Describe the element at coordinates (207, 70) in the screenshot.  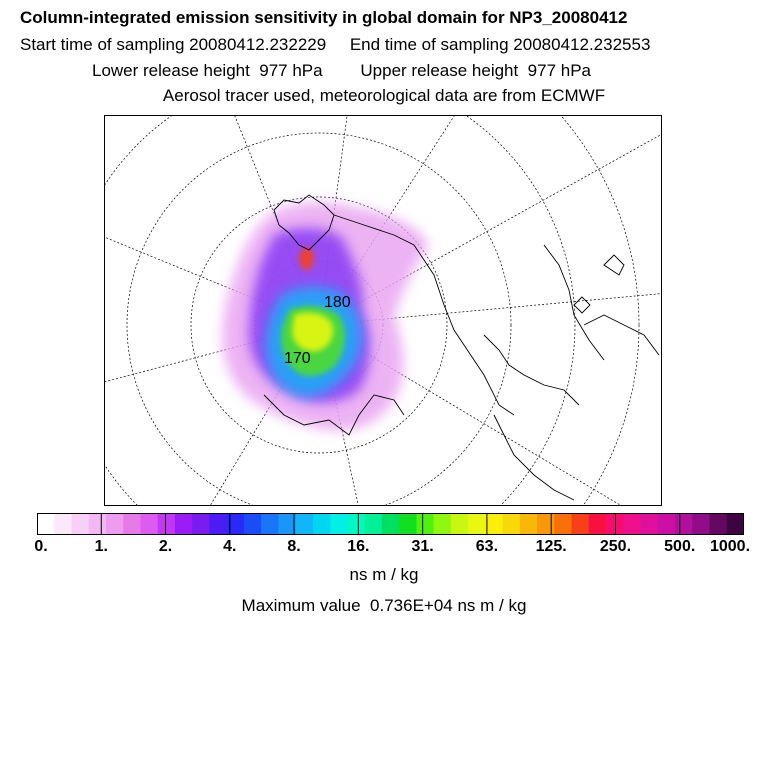
I see `lower-release-height: Lower release height 977 hPa` at that location.